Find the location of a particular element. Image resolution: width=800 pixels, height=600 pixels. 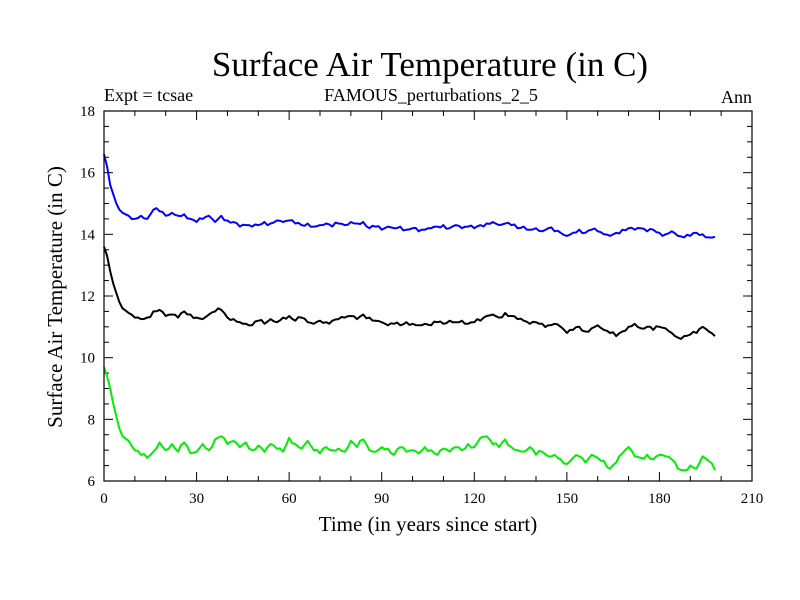

y-tick-label: 14 is located at coordinates (88, 235).